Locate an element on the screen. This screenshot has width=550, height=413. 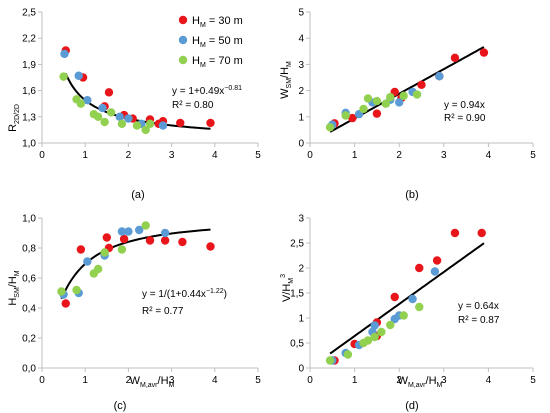
legend-marker-30m is located at coordinates (183, 20).